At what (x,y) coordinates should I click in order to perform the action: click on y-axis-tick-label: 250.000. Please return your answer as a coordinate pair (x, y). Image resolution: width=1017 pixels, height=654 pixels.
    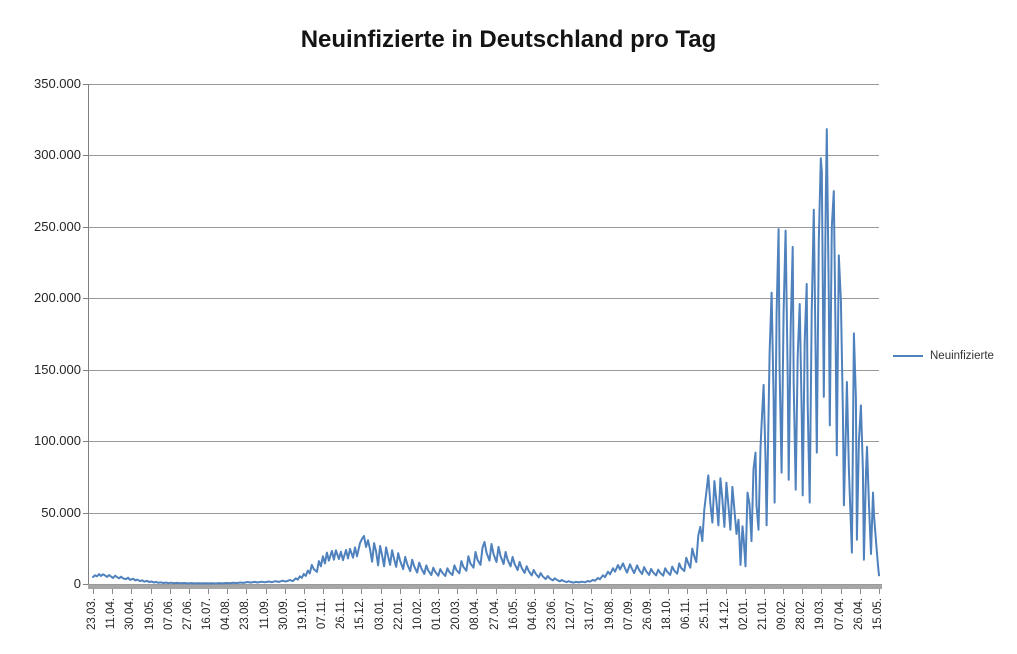
    Looking at the image, I should click on (57, 226).